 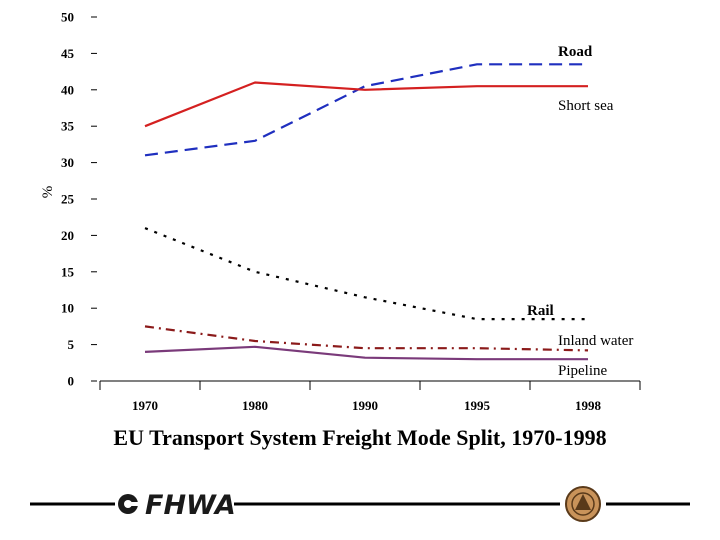 What do you see at coordinates (68, 53) in the screenshot?
I see `y-tick-label: 45` at bounding box center [68, 53].